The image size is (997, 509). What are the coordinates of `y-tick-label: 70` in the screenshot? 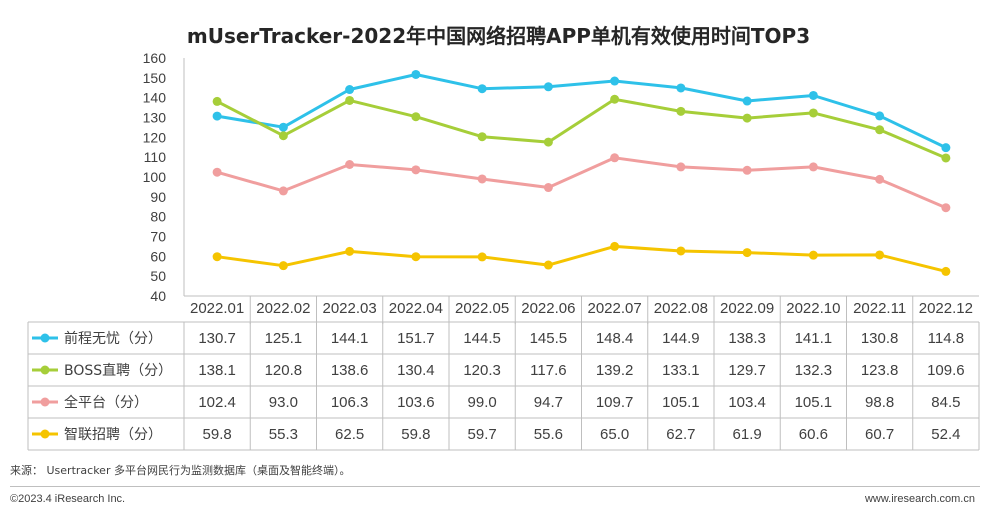 It's located at (158, 237).